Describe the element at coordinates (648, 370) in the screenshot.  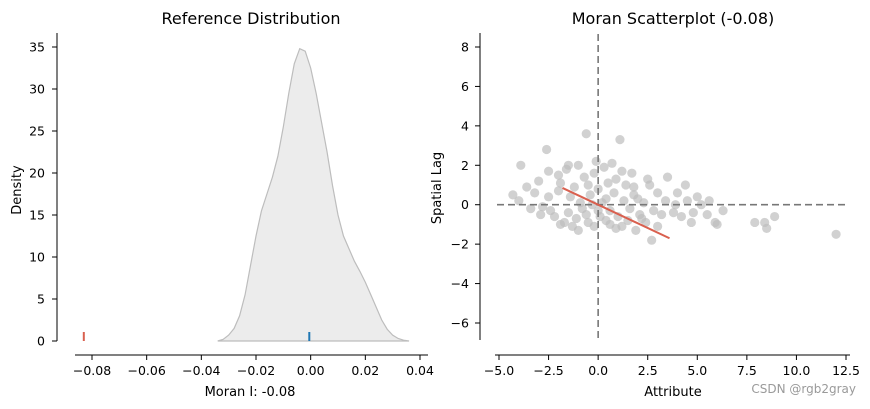
I see `right-x-tick-label: 2.5` at that location.